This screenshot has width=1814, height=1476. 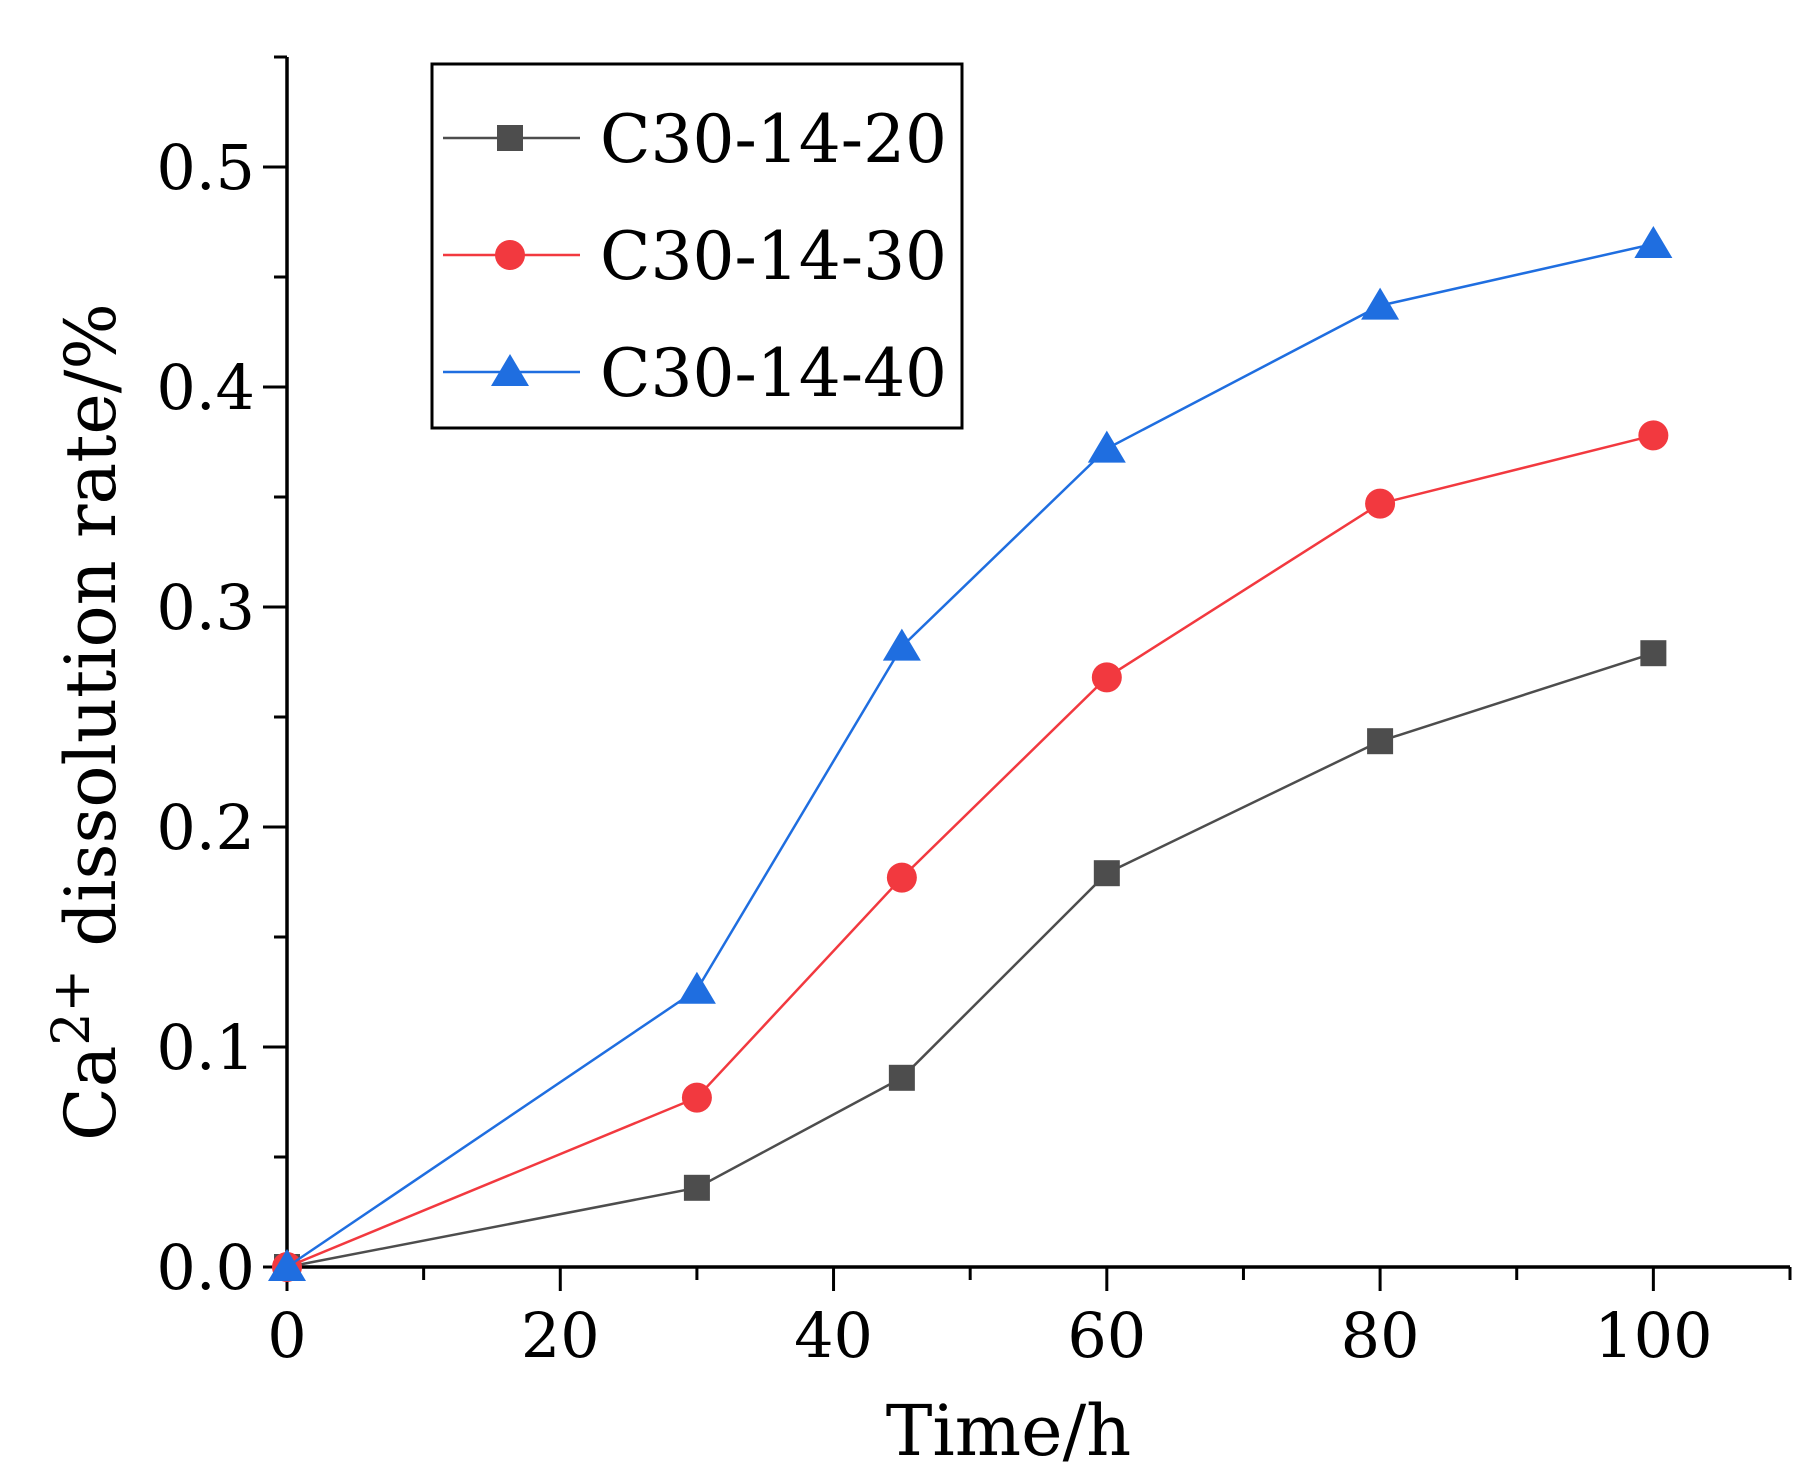 What do you see at coordinates (205, 387) in the screenshot?
I see `y-tick-label: 0.4` at bounding box center [205, 387].